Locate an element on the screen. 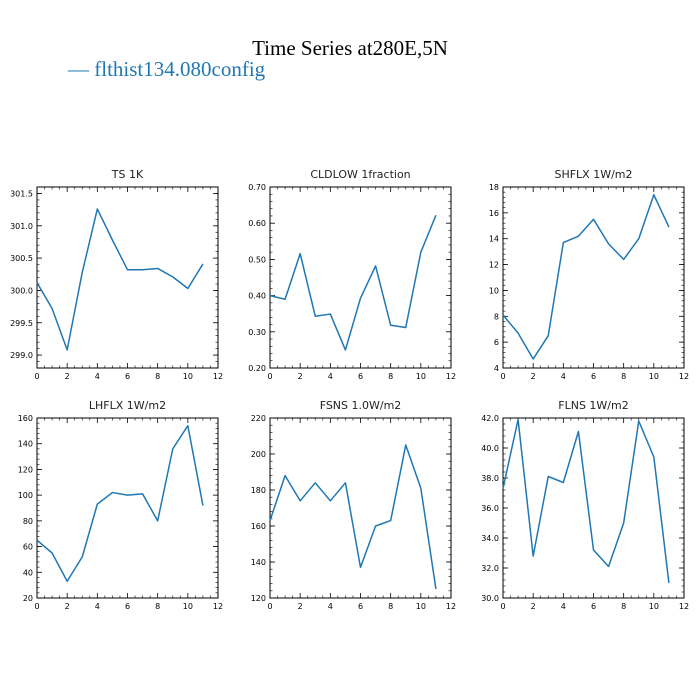  y-tick-label: 0.20 is located at coordinates (257, 368).